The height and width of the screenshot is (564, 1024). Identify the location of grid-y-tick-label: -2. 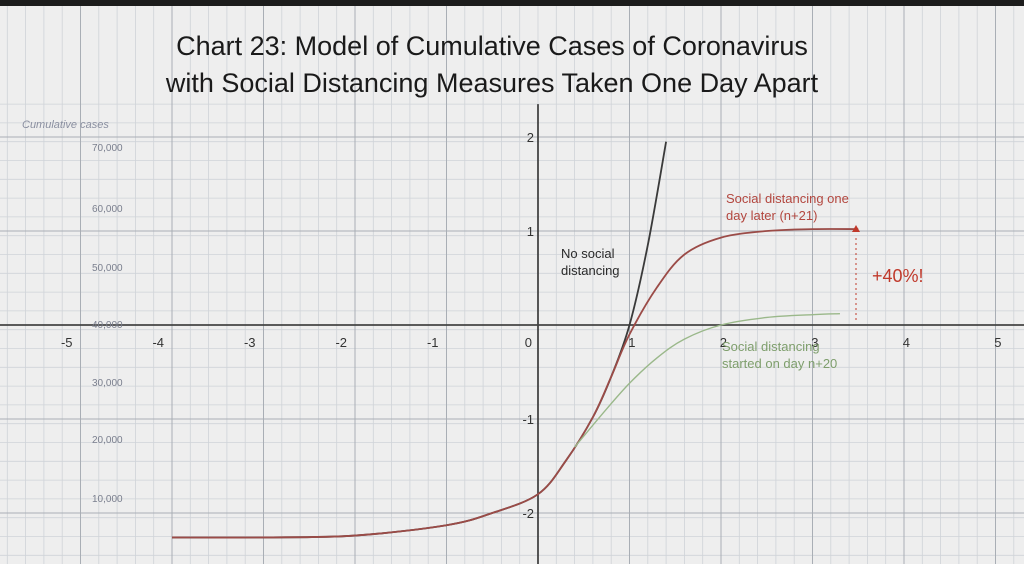
(528, 513).